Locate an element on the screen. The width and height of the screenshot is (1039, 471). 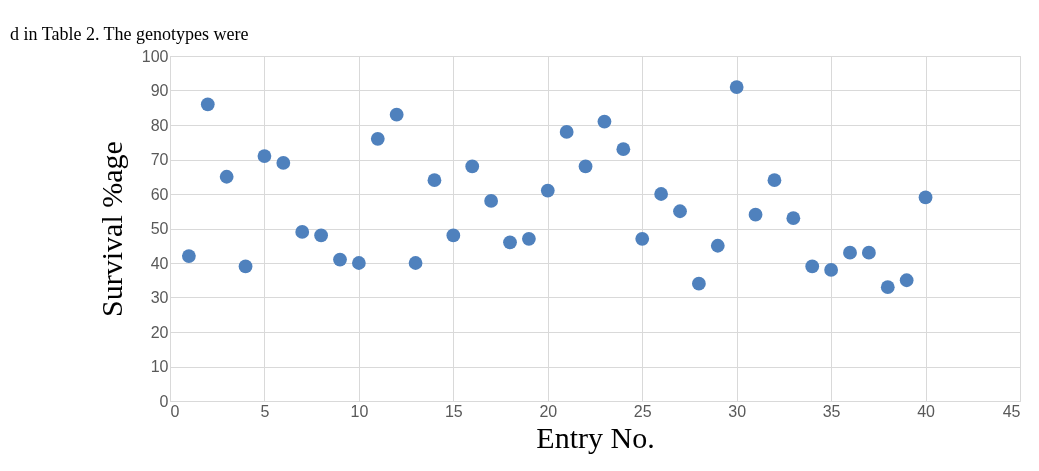
y-tick-label: 70 is located at coordinates (159, 159).